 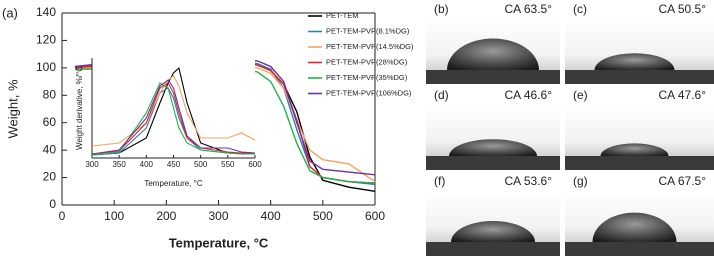 What do you see at coordinates (441, 9) in the screenshot?
I see `panel-label: (b)` at bounding box center [441, 9].